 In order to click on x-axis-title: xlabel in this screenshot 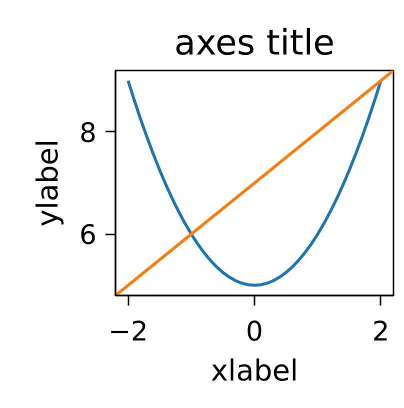, I will do `click(254, 371)`.